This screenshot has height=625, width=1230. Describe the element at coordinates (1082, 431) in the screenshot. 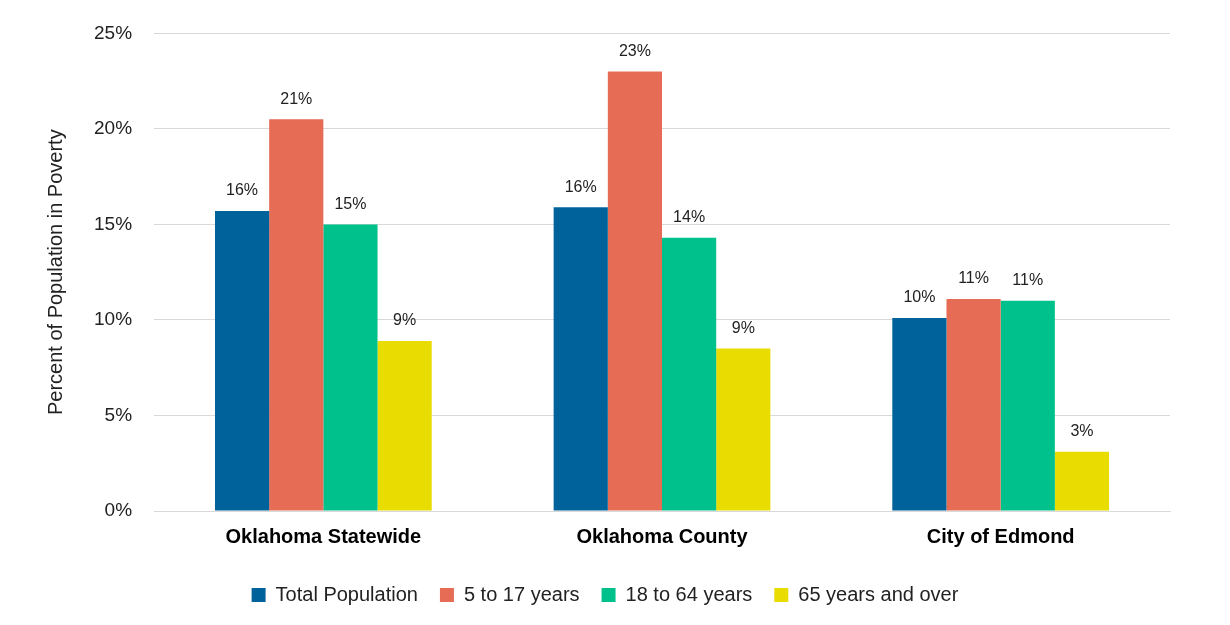

I see `data-label: 3%` at that location.